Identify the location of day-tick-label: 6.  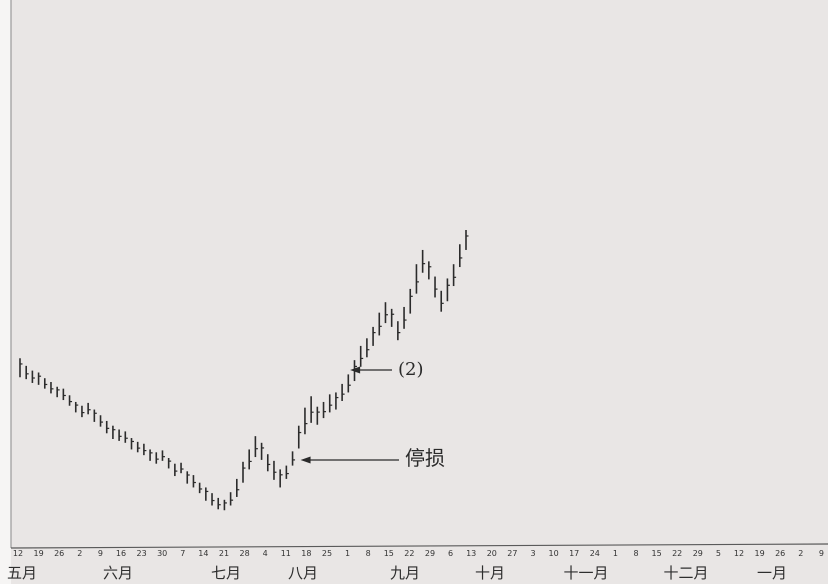
(450, 553).